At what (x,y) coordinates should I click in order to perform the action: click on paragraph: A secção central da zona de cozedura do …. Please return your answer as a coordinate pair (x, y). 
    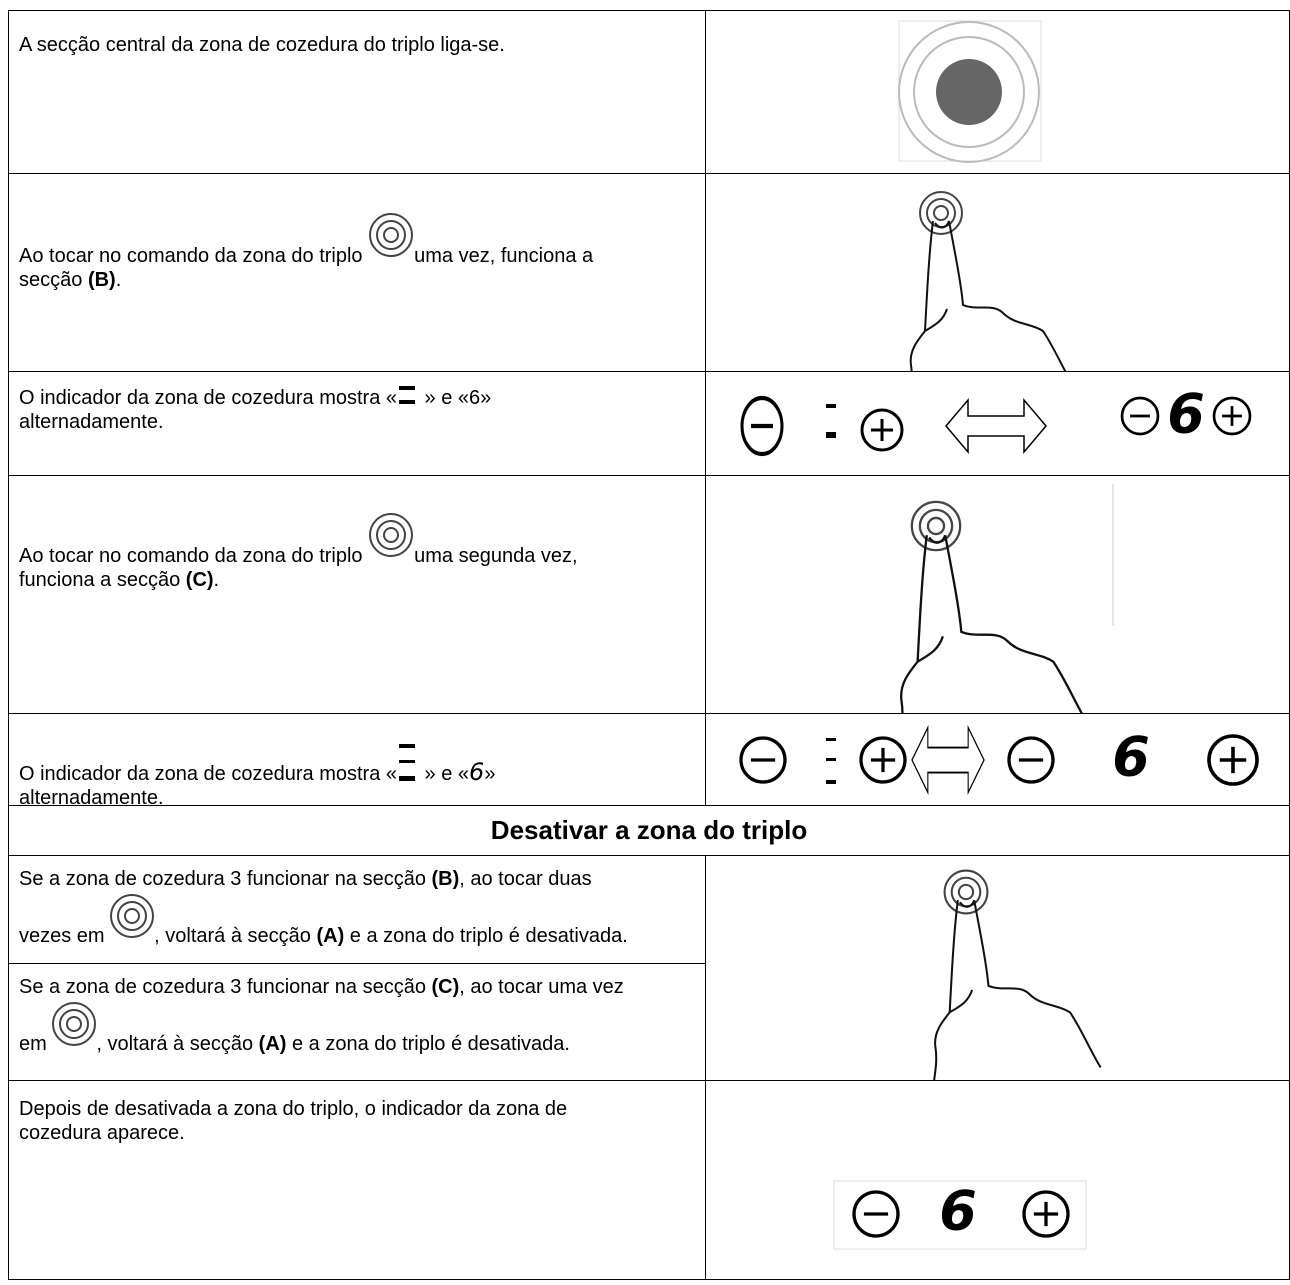
    Looking at the image, I should click on (262, 45).